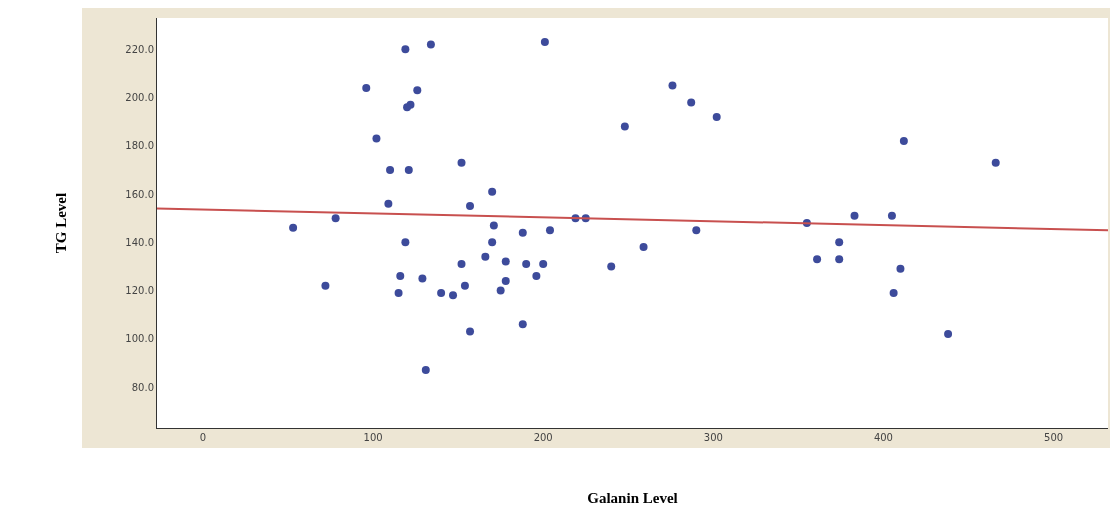 This screenshot has height=509, width=1110. Describe the element at coordinates (139, 146) in the screenshot. I see `y-tick-label: 180.0` at that location.